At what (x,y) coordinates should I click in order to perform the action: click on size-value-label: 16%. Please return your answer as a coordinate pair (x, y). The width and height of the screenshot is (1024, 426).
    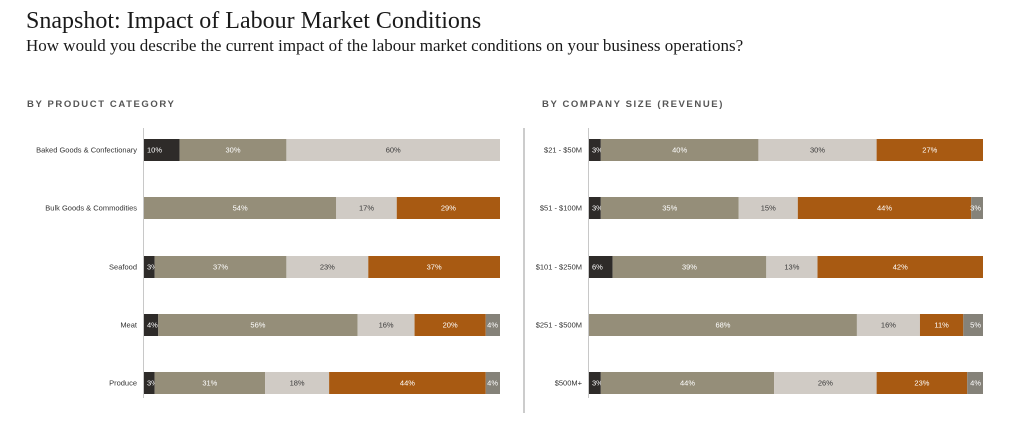
    Looking at the image, I should click on (888, 325).